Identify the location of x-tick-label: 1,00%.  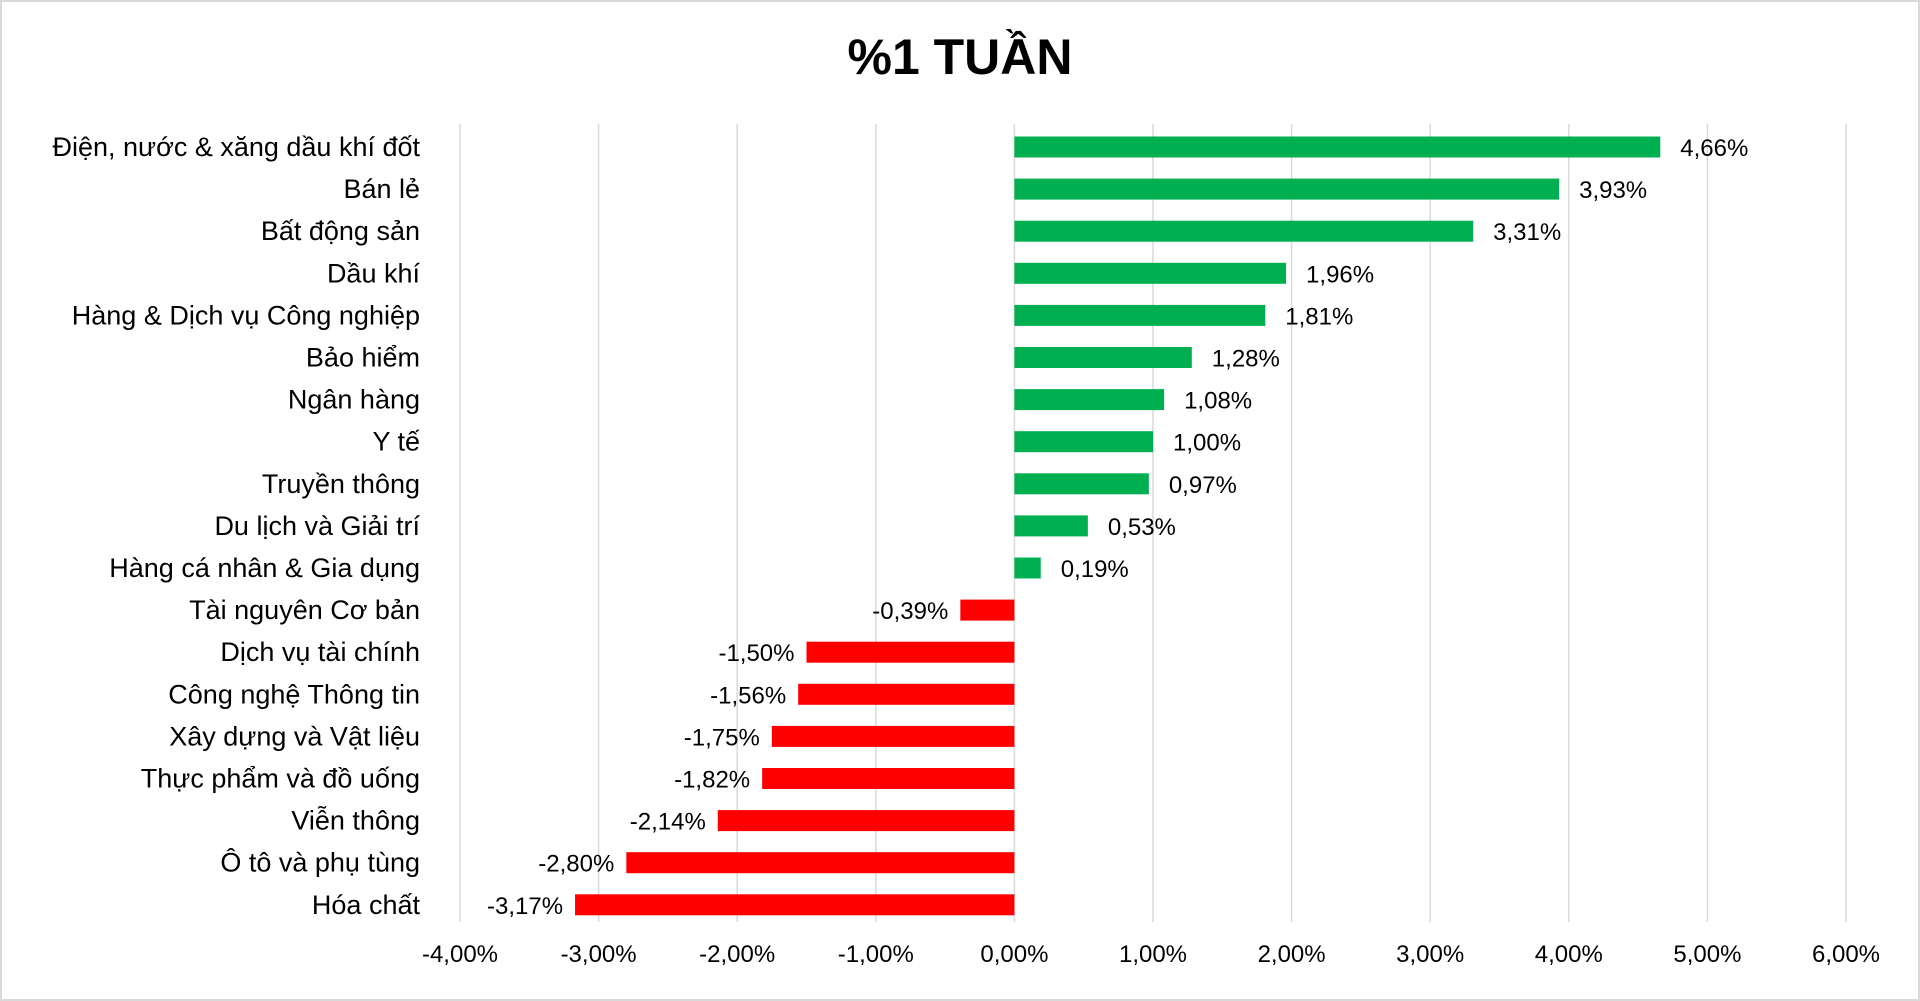
(1153, 954).